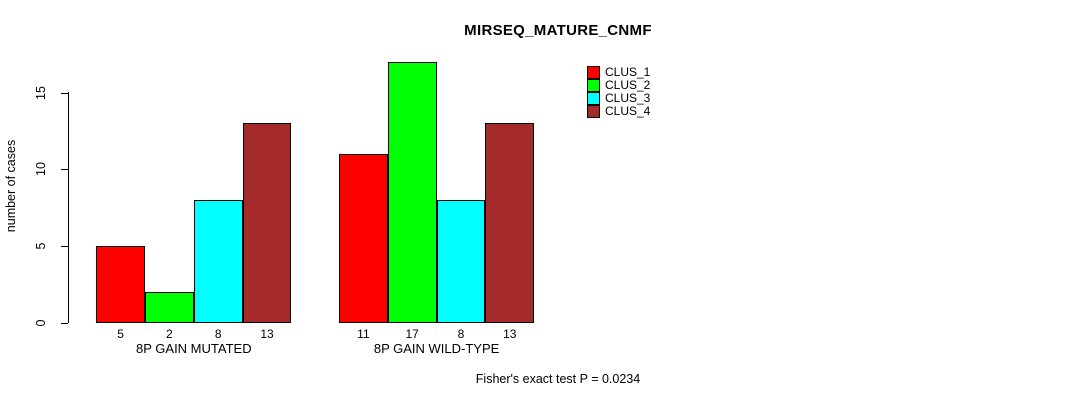  What do you see at coordinates (218, 261) in the screenshot?
I see `bar-clus_3-group1` at bounding box center [218, 261].